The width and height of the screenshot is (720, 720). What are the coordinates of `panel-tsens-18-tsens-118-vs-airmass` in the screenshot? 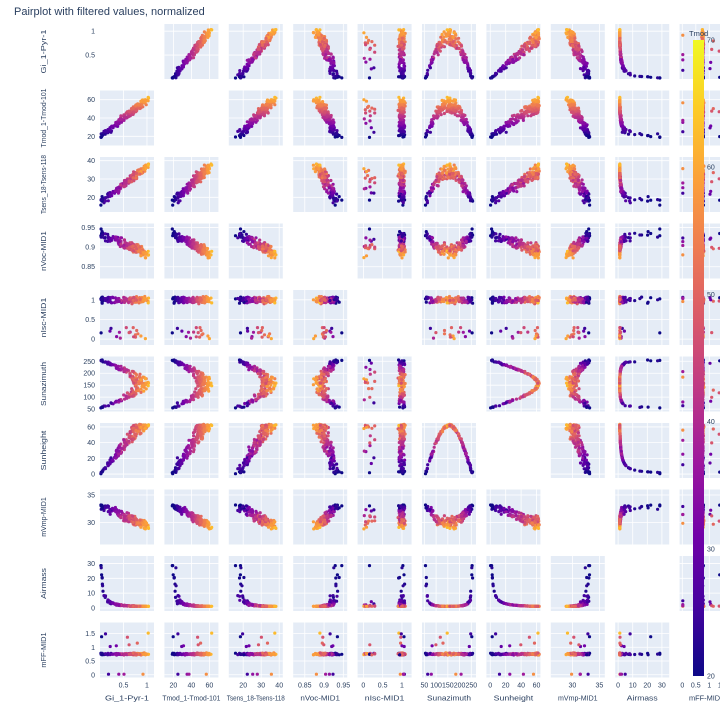 It's located at (642, 184).